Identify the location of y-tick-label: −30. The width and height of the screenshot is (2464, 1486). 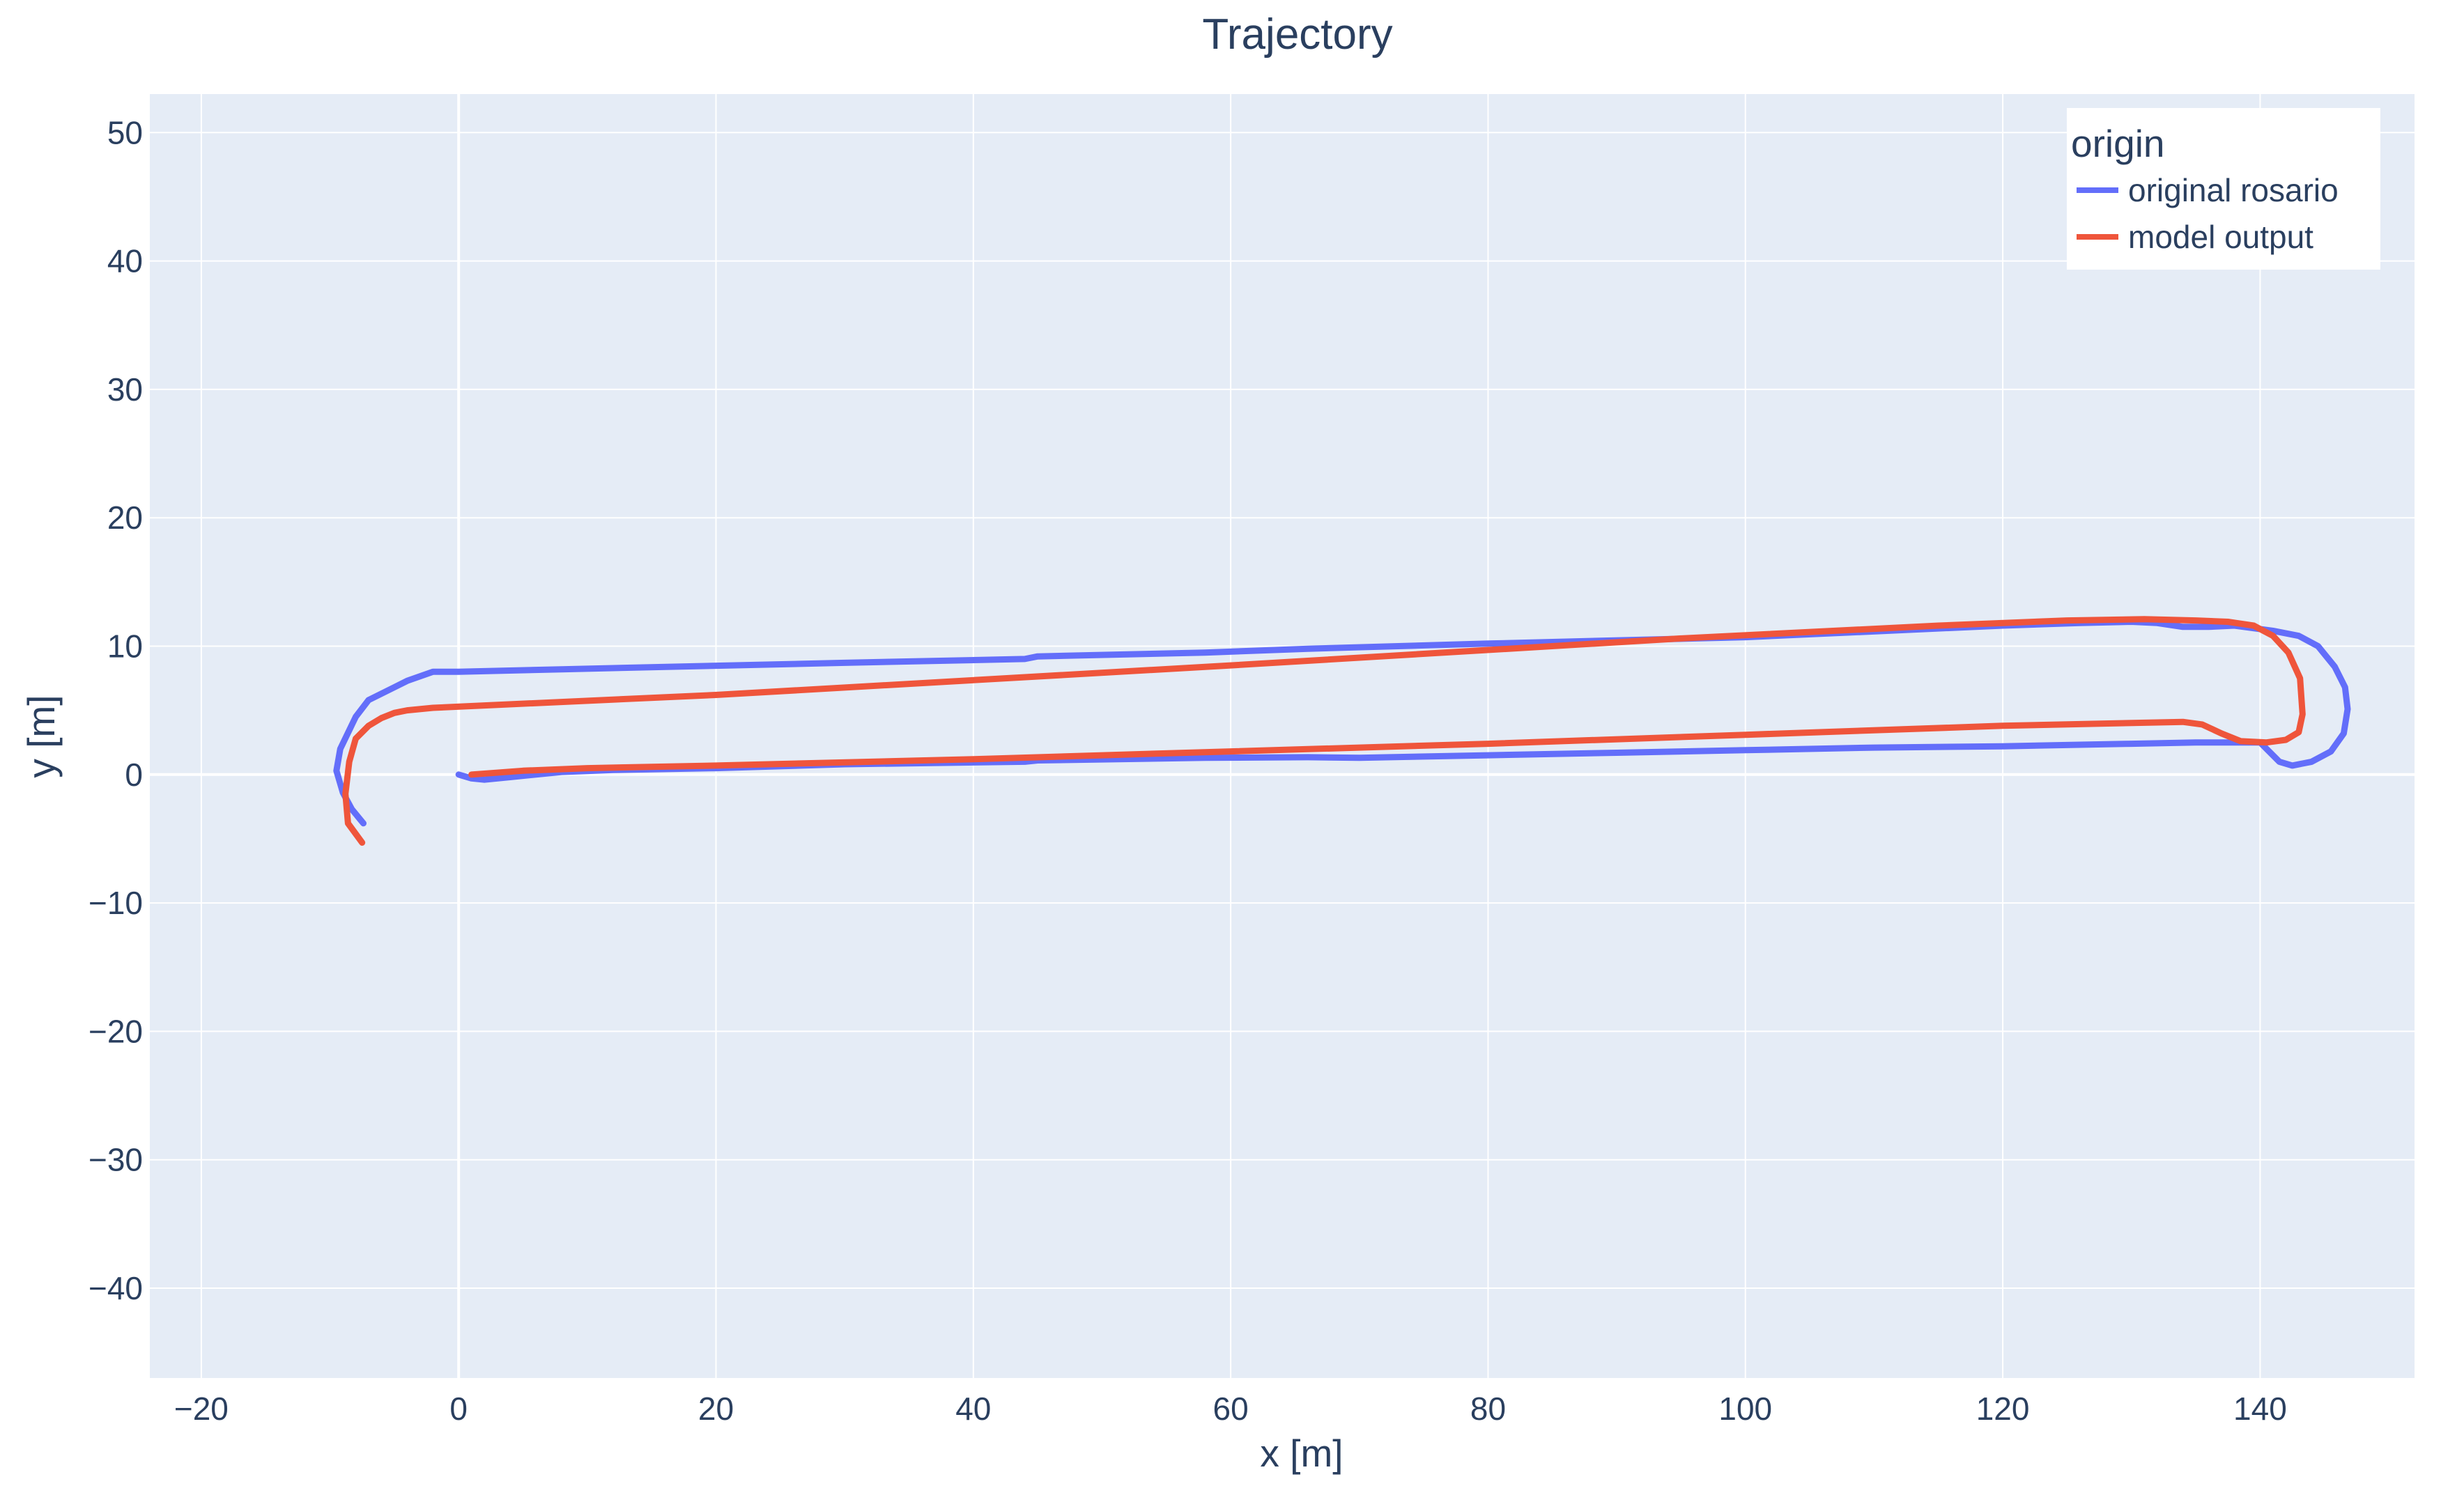
(115, 1160).